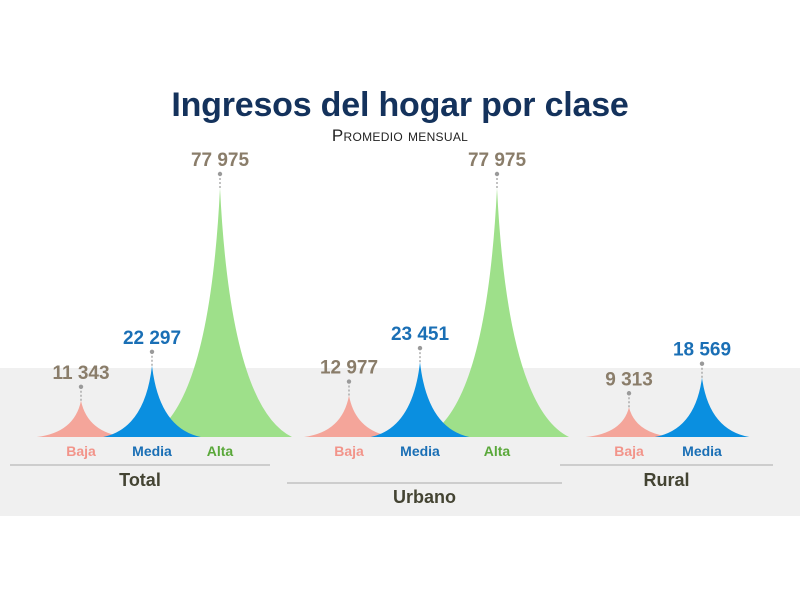 The image size is (800, 600). What do you see at coordinates (629, 451) in the screenshot?
I see `category-label-rural-baja: Baja` at bounding box center [629, 451].